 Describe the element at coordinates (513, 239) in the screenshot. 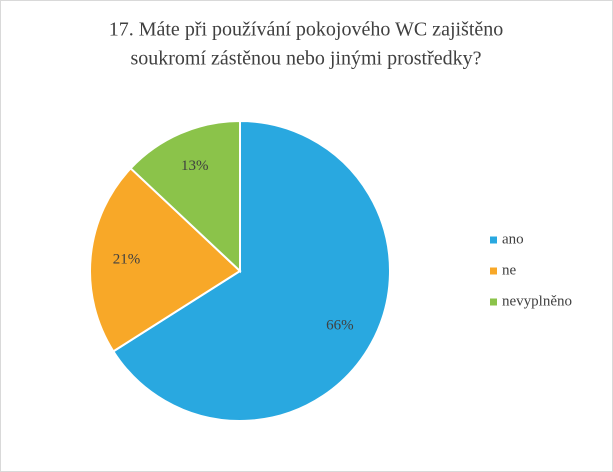

I see `legend-label: ano` at that location.